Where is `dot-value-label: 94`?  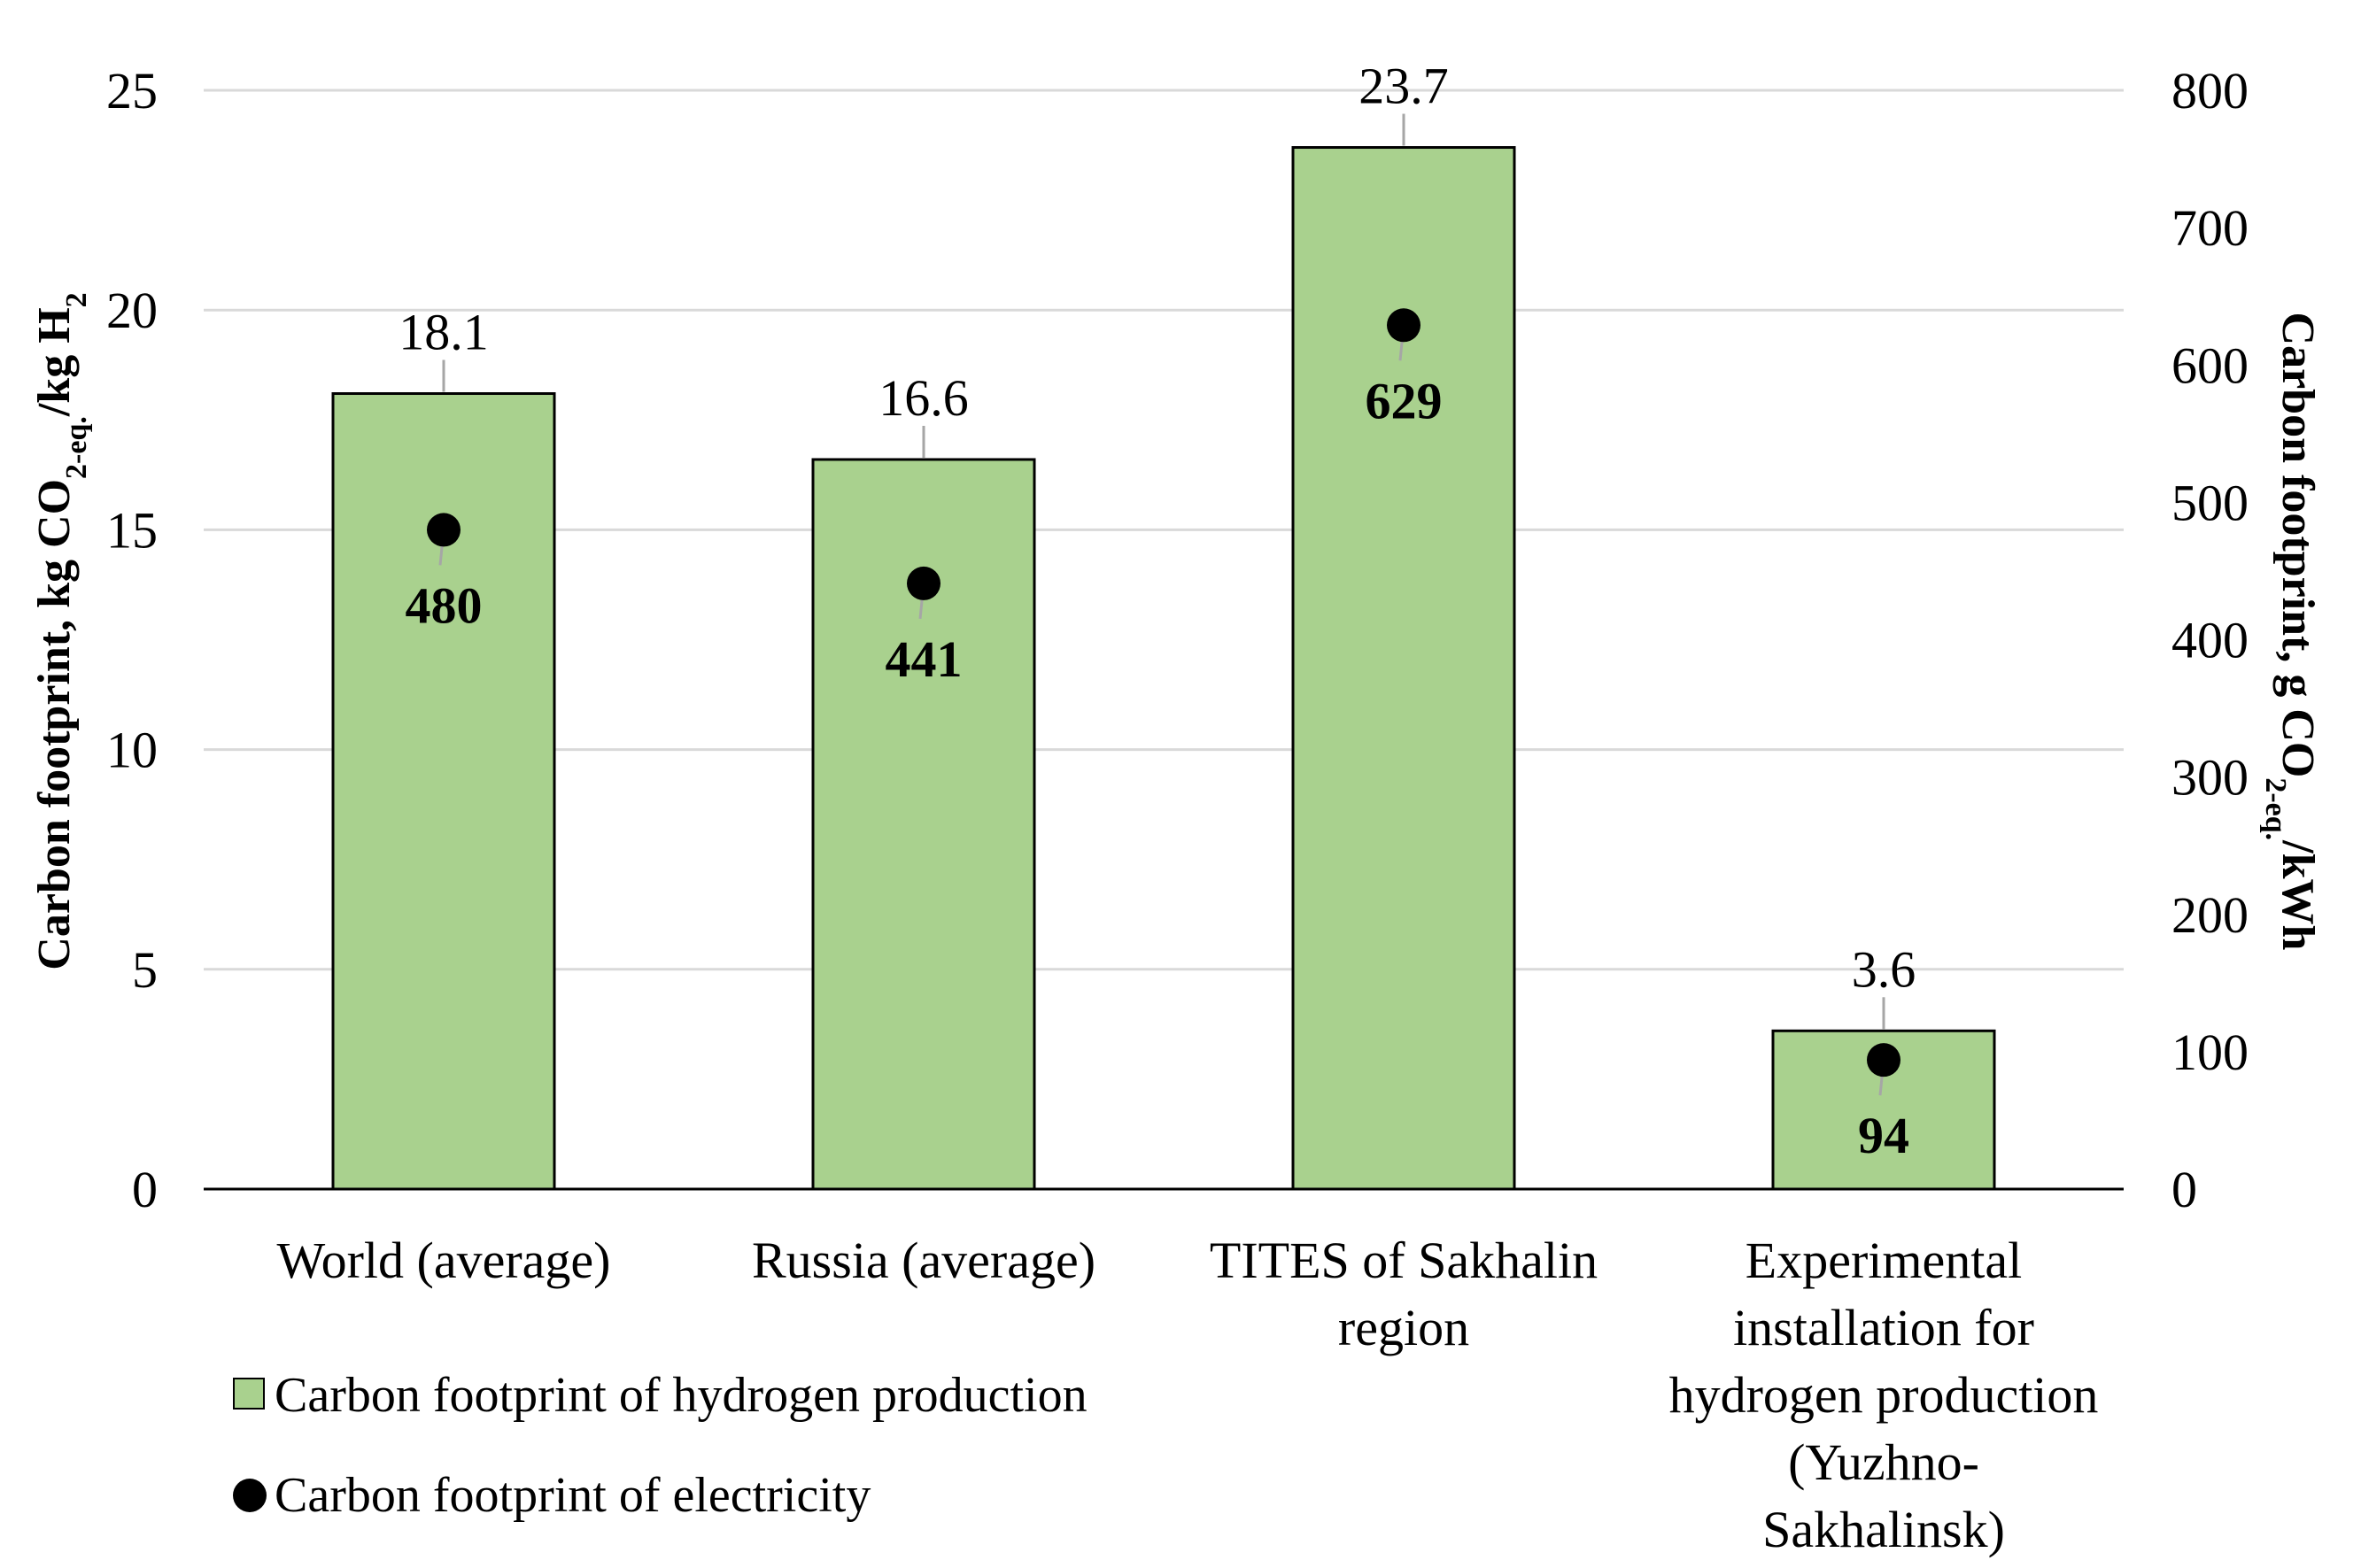
dot-value-label: 94 is located at coordinates (1883, 1135).